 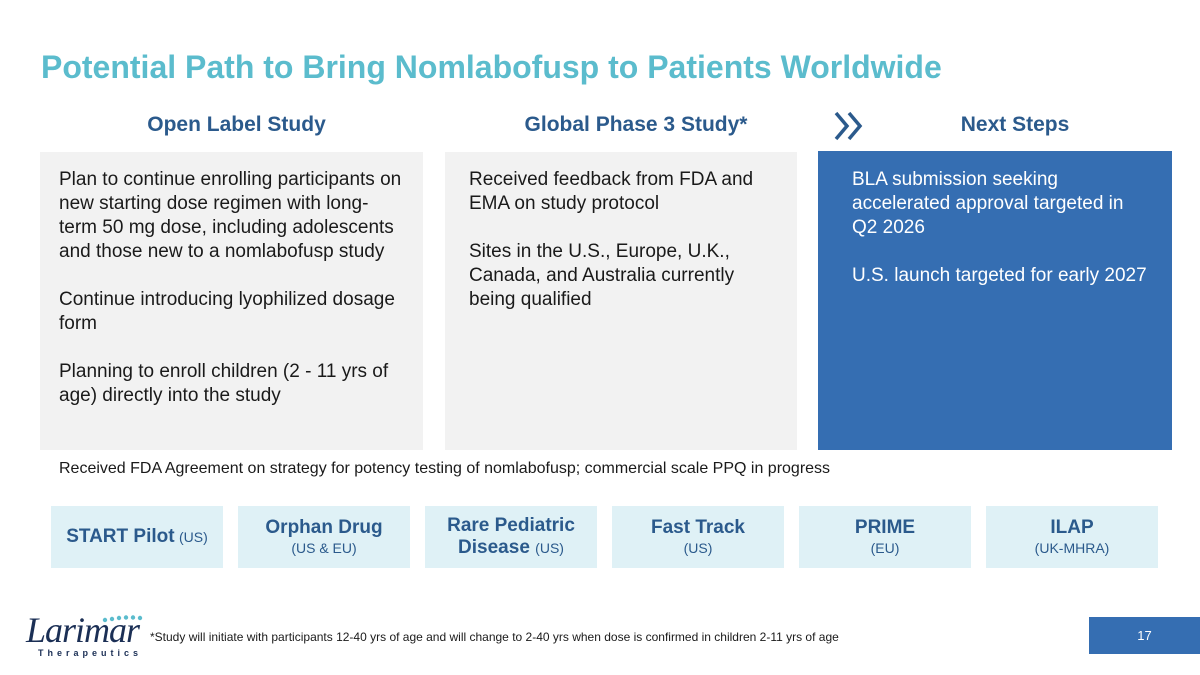 I want to click on logo-wordmark: Larimar, so click(x=83, y=630).